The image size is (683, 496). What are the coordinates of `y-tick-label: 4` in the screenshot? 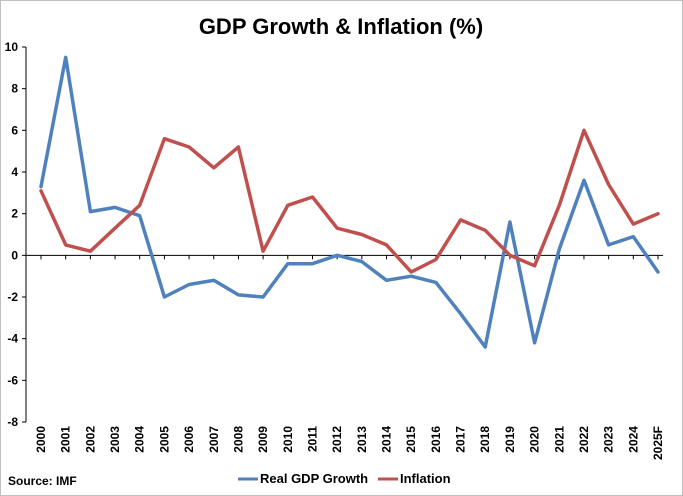 It's located at (14, 172).